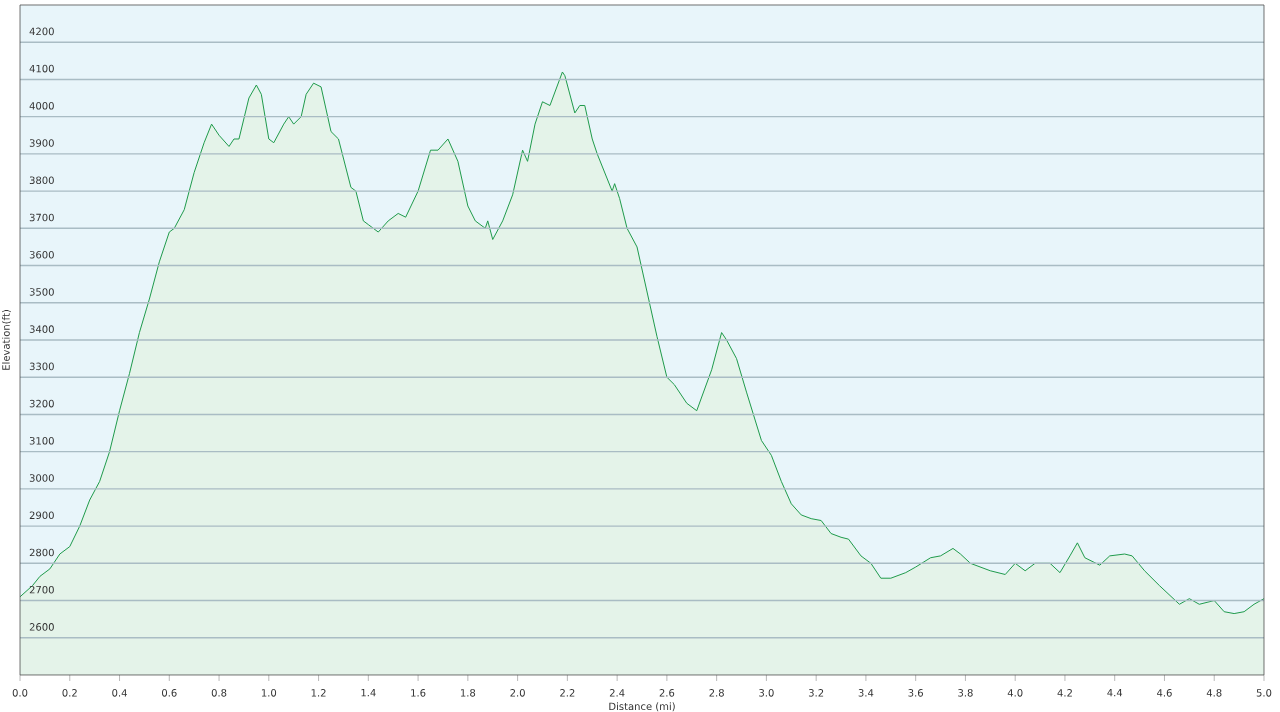 This screenshot has height=712, width=1280. I want to click on x-tick-label: 0.2, so click(69, 693).